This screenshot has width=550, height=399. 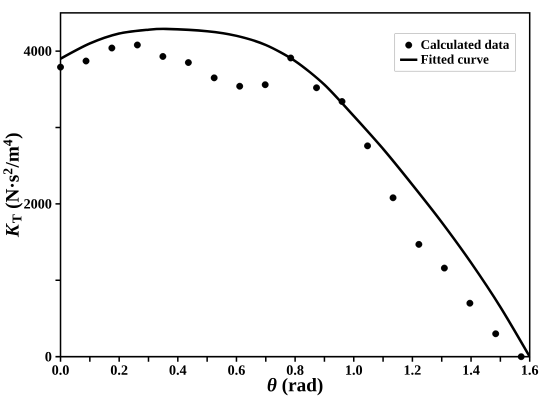 I want to click on x-tick-label: 1.6, so click(x=530, y=370).